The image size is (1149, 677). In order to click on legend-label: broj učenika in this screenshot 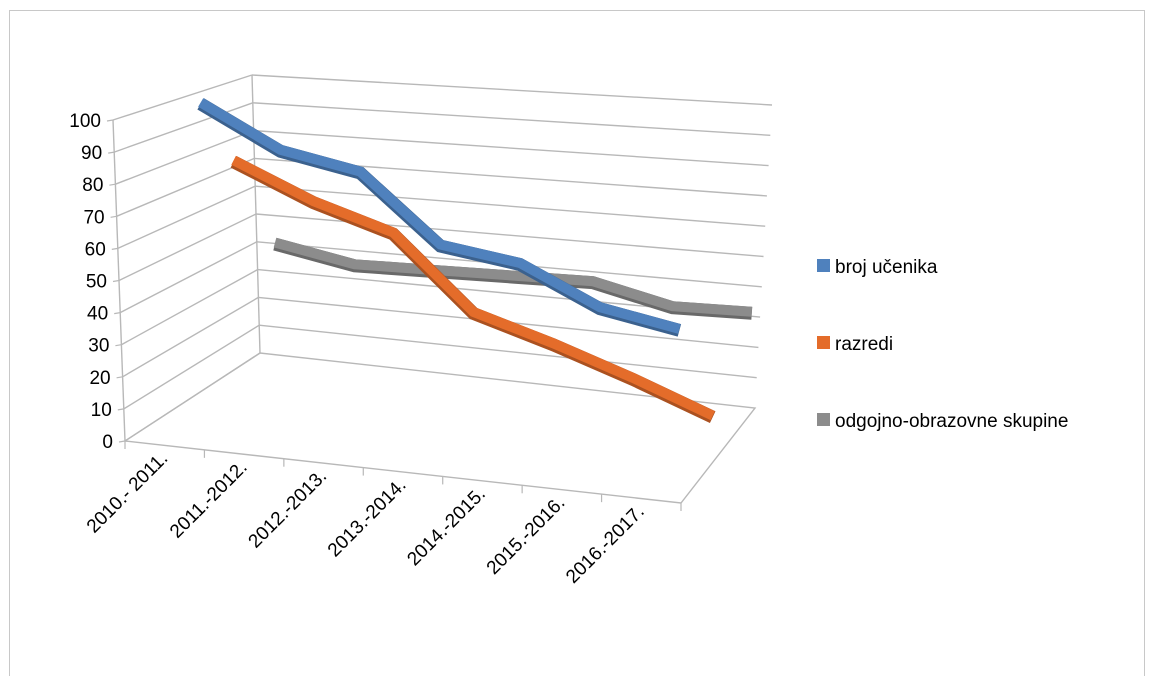, I will do `click(886, 267)`.